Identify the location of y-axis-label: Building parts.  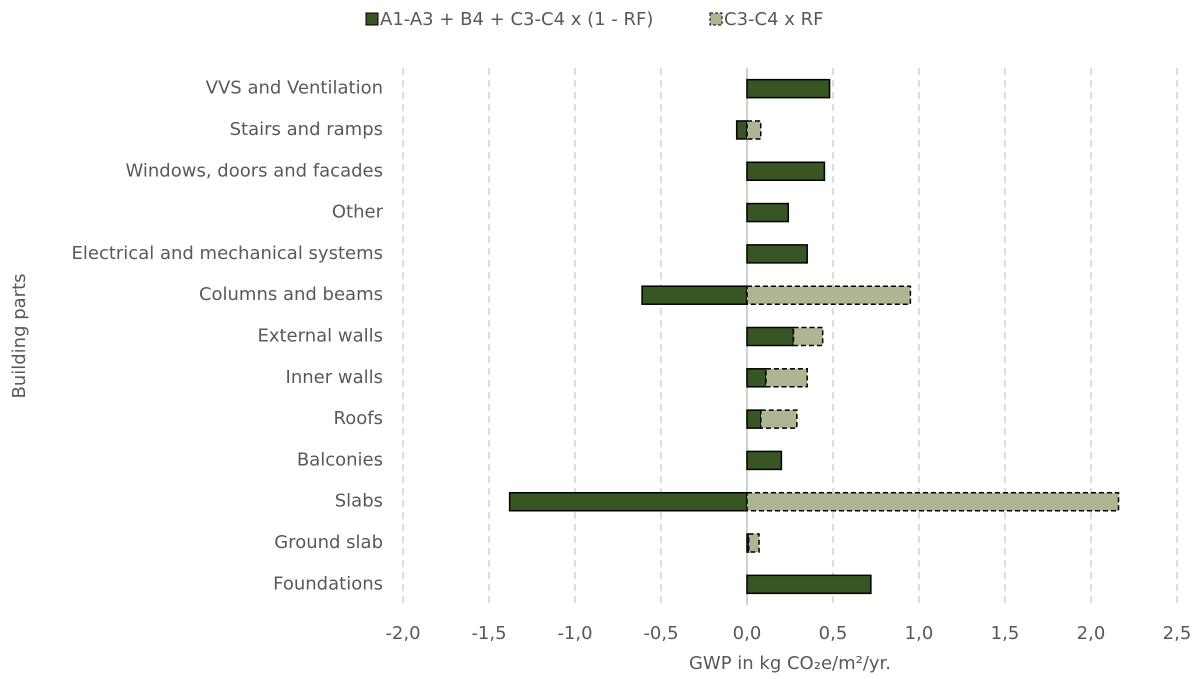
(19, 335).